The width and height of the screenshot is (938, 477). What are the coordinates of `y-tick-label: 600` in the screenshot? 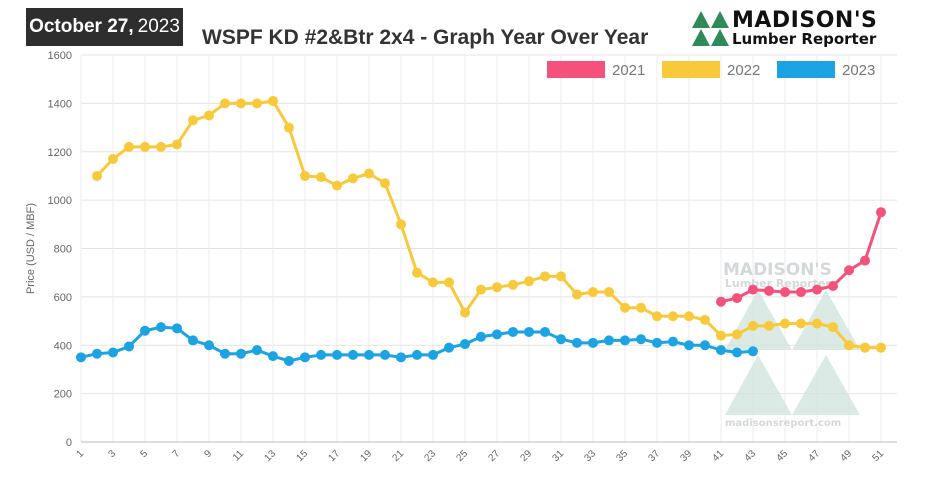 It's located at (63, 298).